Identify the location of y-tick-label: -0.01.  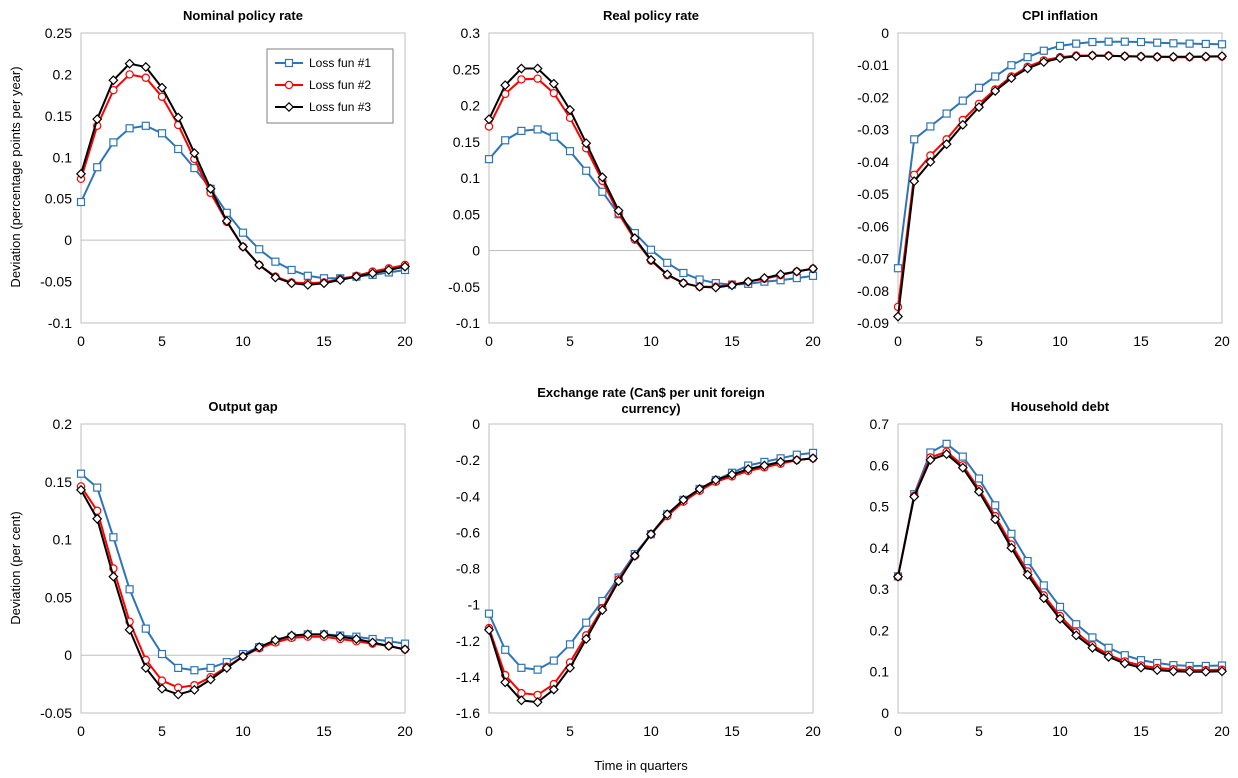
(873, 65).